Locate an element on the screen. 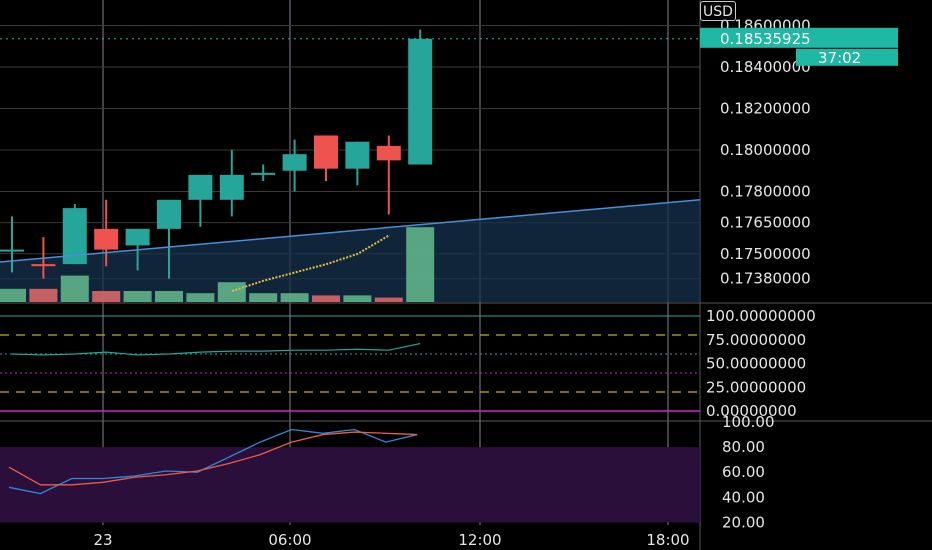 The height and width of the screenshot is (550, 932). rsi-tick-label: 25.00000000 is located at coordinates (756, 387).